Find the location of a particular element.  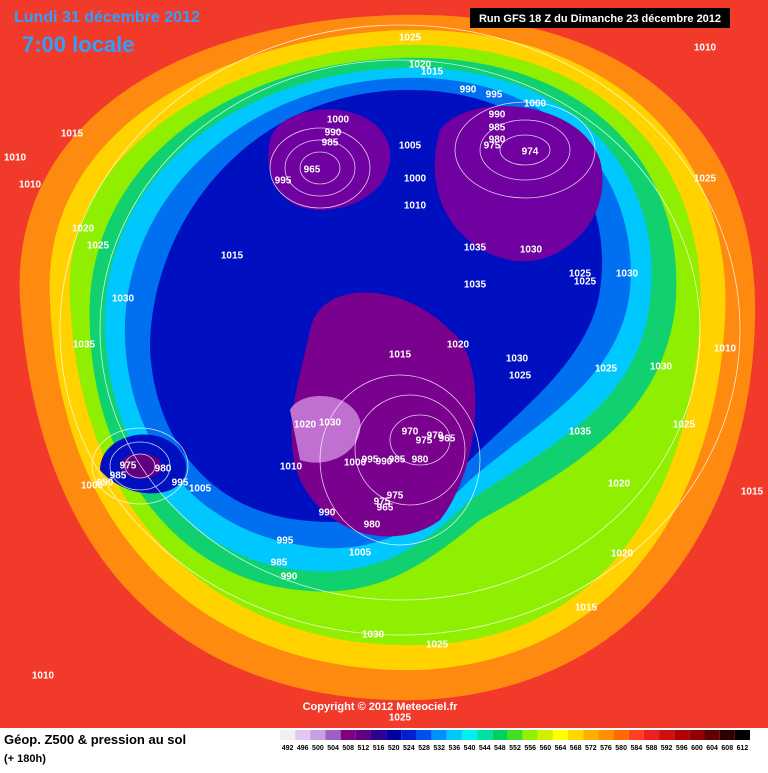

colorbar-tick-label: 564 is located at coordinates (561, 748).